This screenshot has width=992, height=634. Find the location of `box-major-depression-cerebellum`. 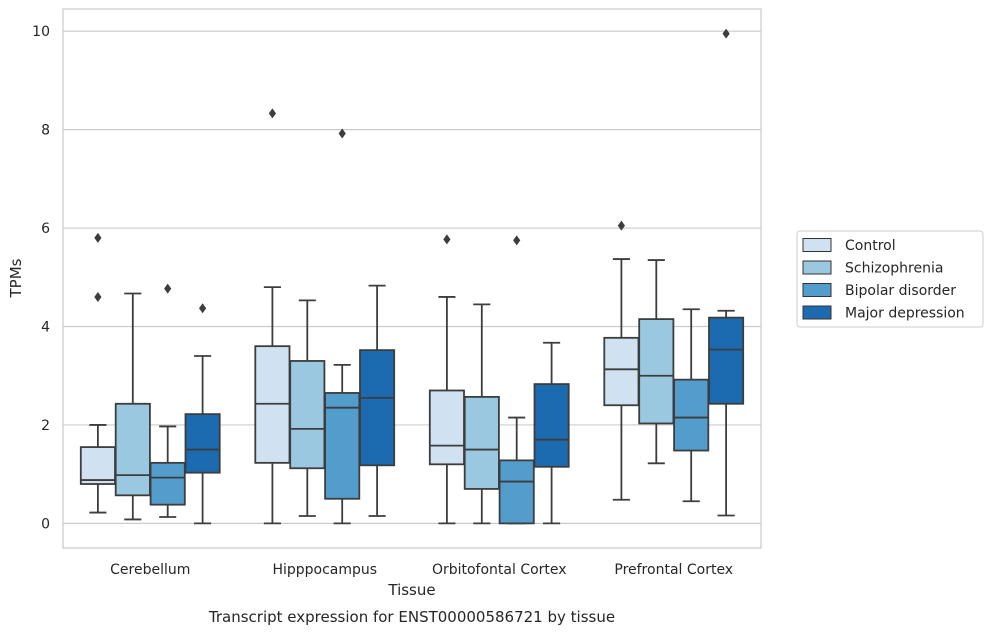

box-major-depression-cerebellum is located at coordinates (202, 414).